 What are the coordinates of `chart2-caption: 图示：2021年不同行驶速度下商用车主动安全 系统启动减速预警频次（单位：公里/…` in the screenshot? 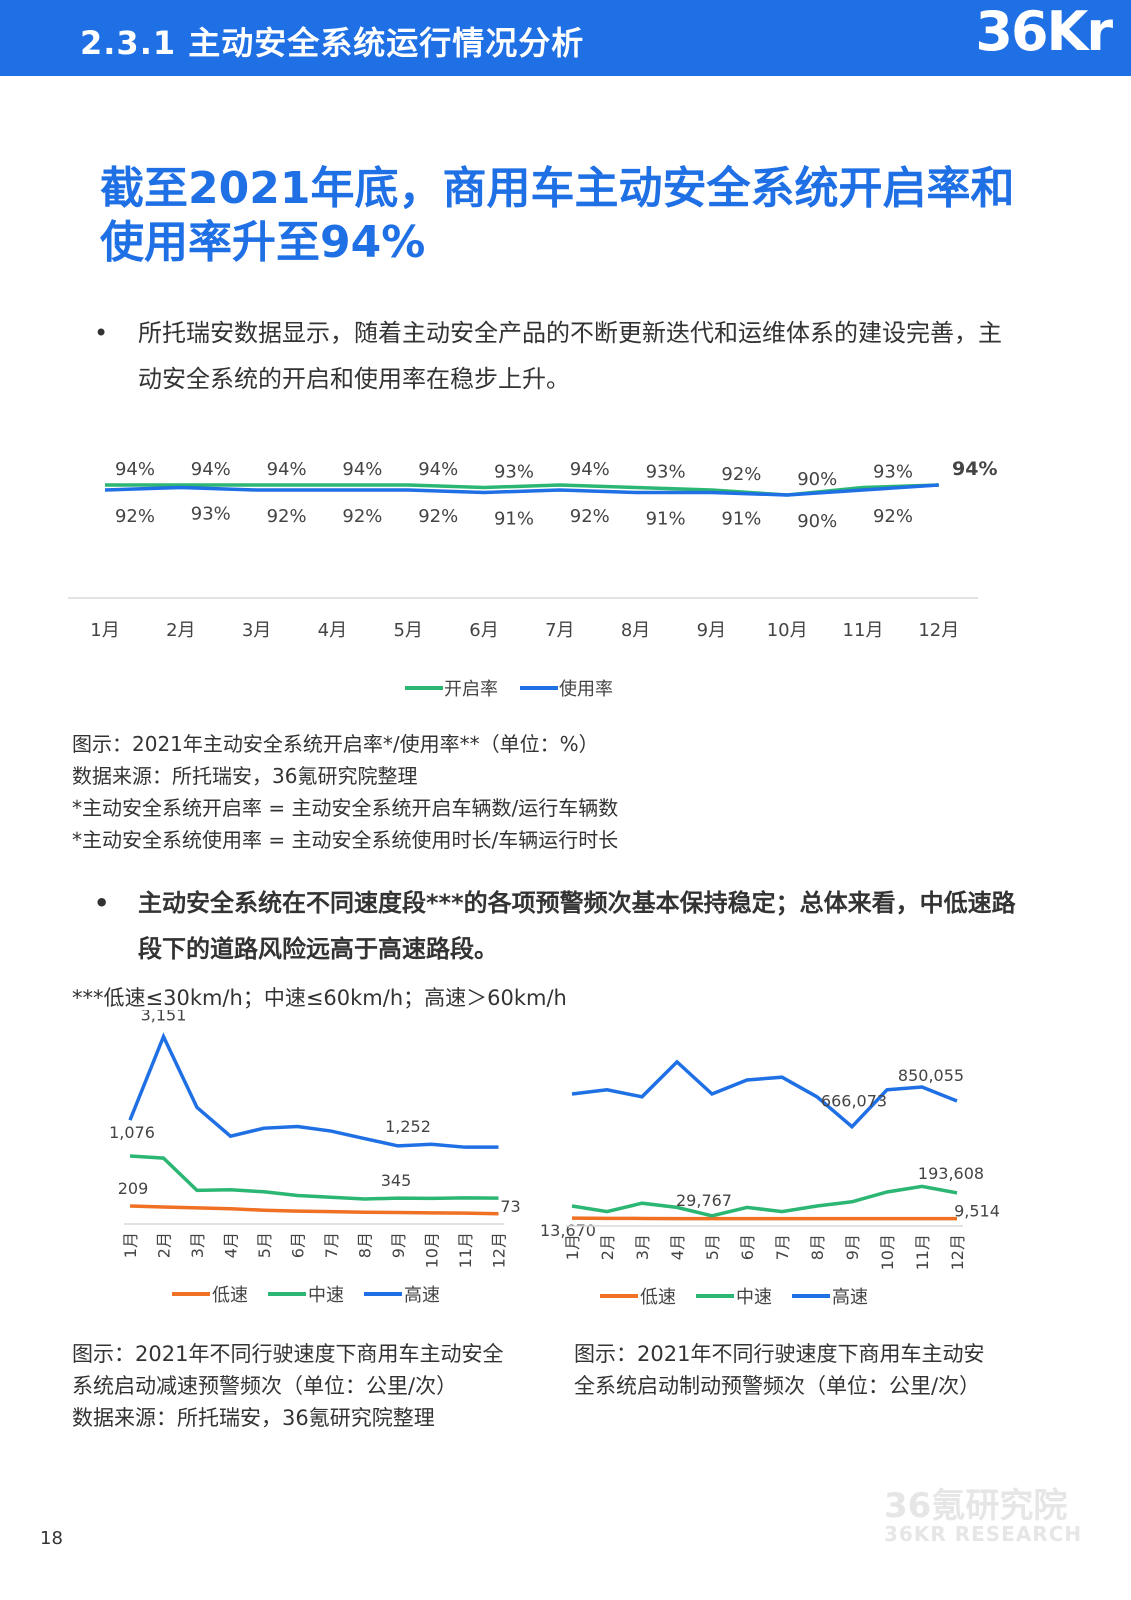 It's located at (287, 1386).